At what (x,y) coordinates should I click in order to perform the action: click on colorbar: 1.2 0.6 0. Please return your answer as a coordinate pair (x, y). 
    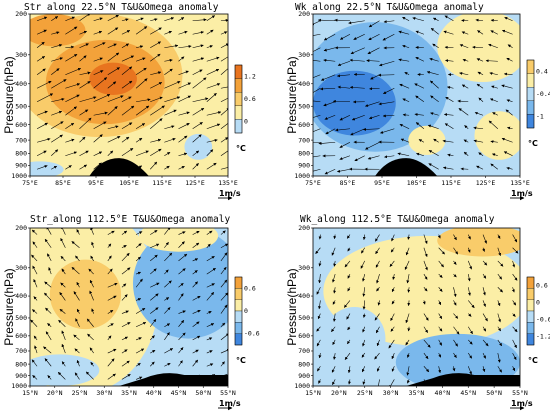
    Looking at the image, I should click on (245, 99).